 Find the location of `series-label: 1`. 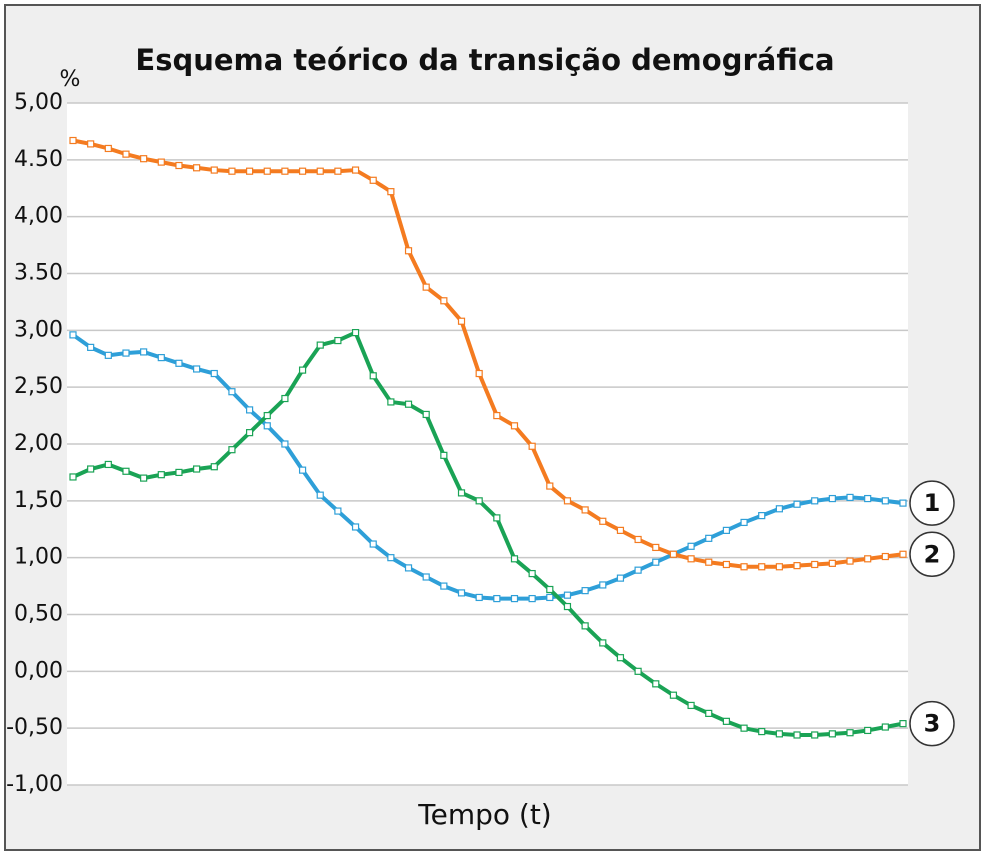

series-label: 1 is located at coordinates (932, 503).